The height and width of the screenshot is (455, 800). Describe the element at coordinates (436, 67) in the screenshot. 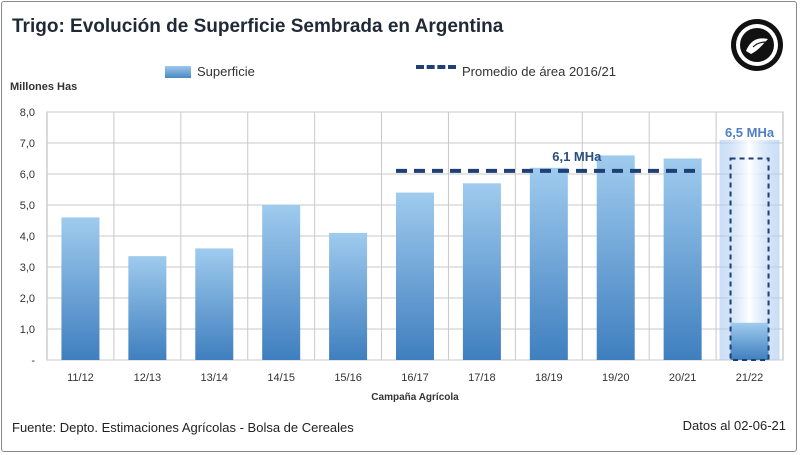

I see `legend-average-line` at that location.